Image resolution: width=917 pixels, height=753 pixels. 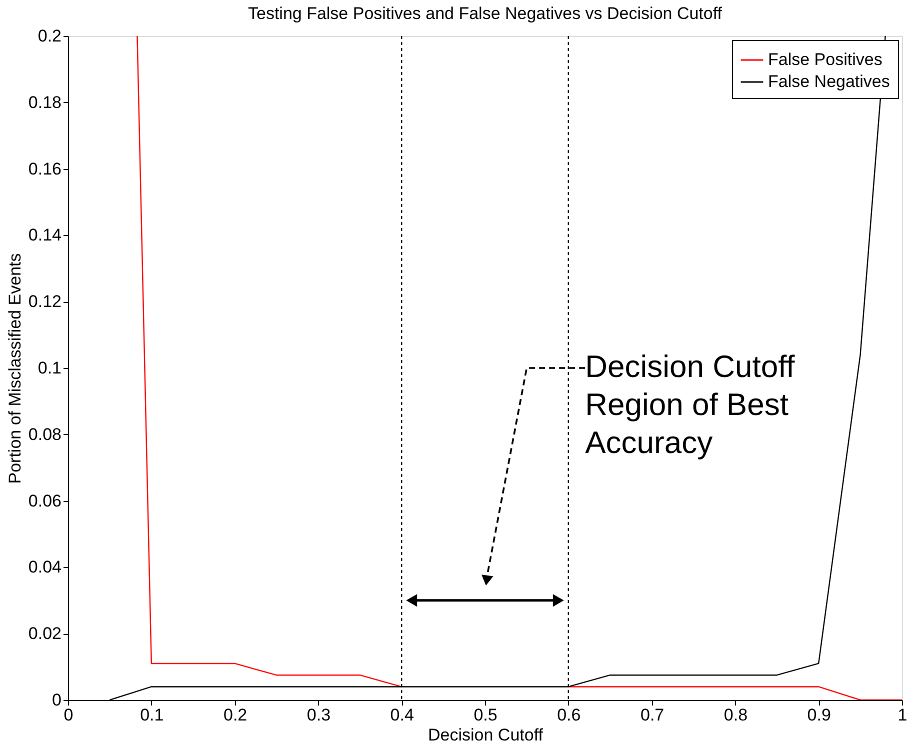 I want to click on legend-label: False Negatives, so click(x=829, y=81).